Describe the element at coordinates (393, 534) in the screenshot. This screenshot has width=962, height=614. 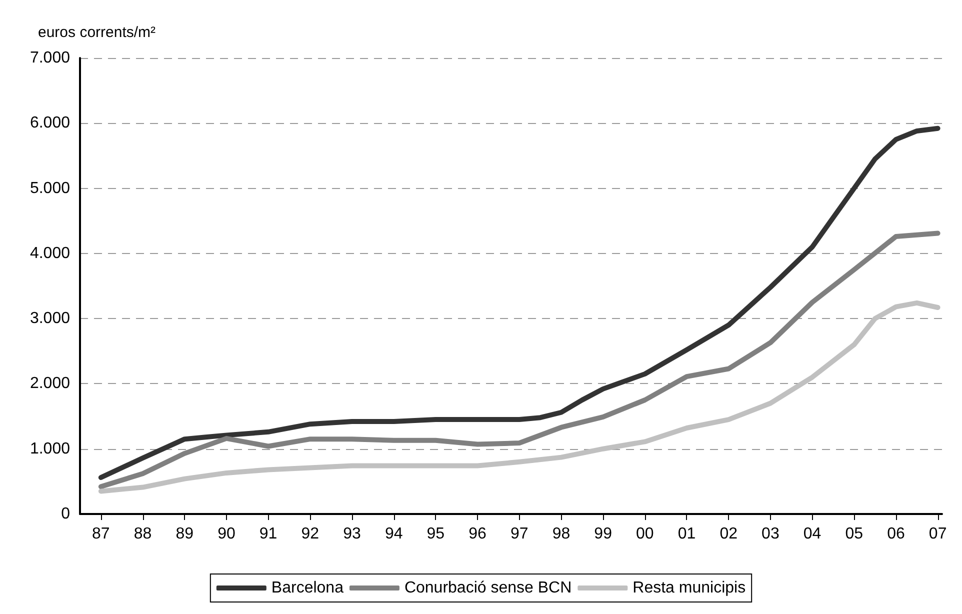
I see `x-tick-label: 94` at that location.